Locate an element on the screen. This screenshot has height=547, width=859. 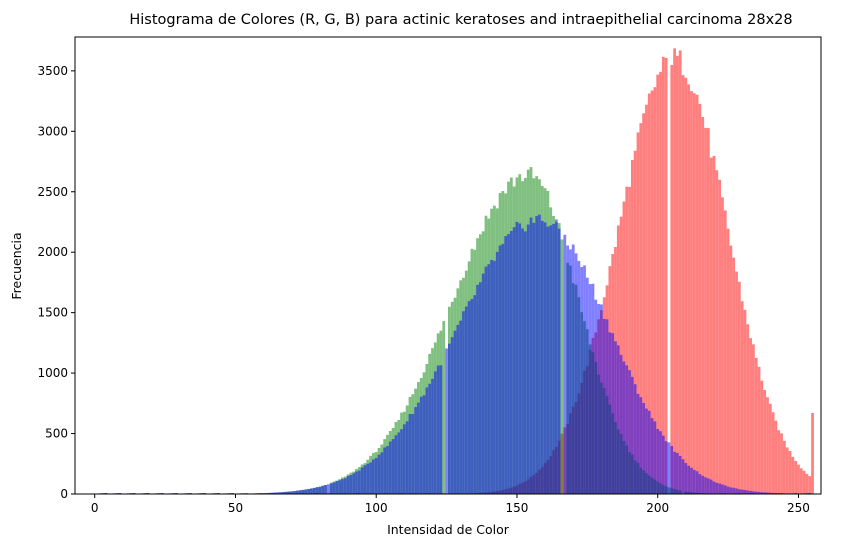
x-axis-label: Intensidad de Color is located at coordinates (448, 529).